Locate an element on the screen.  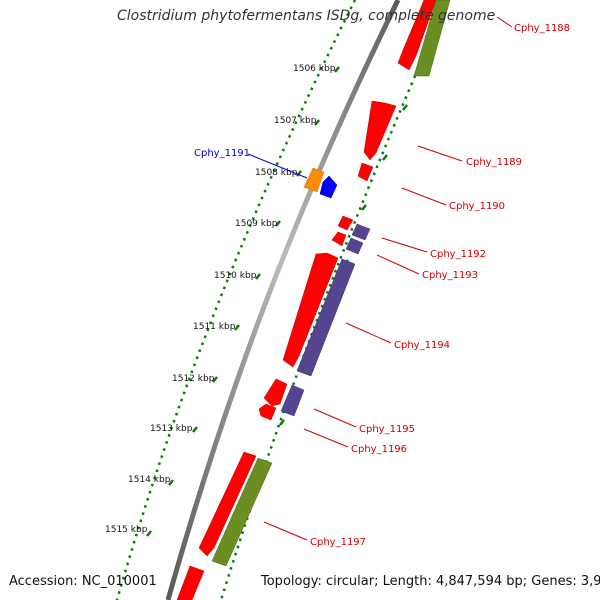
gene-label-cphy-1190: Cphy_1190 is located at coordinates (477, 206).